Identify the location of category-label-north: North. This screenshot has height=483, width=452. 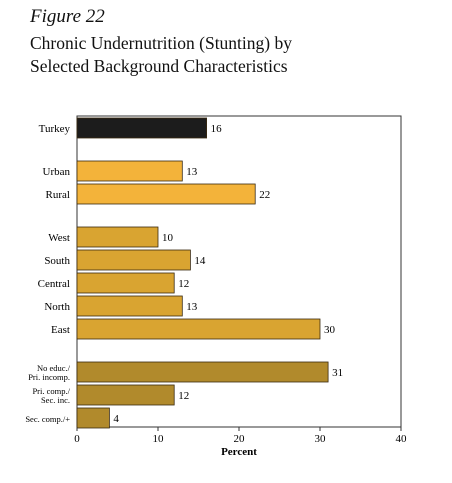
(57, 307).